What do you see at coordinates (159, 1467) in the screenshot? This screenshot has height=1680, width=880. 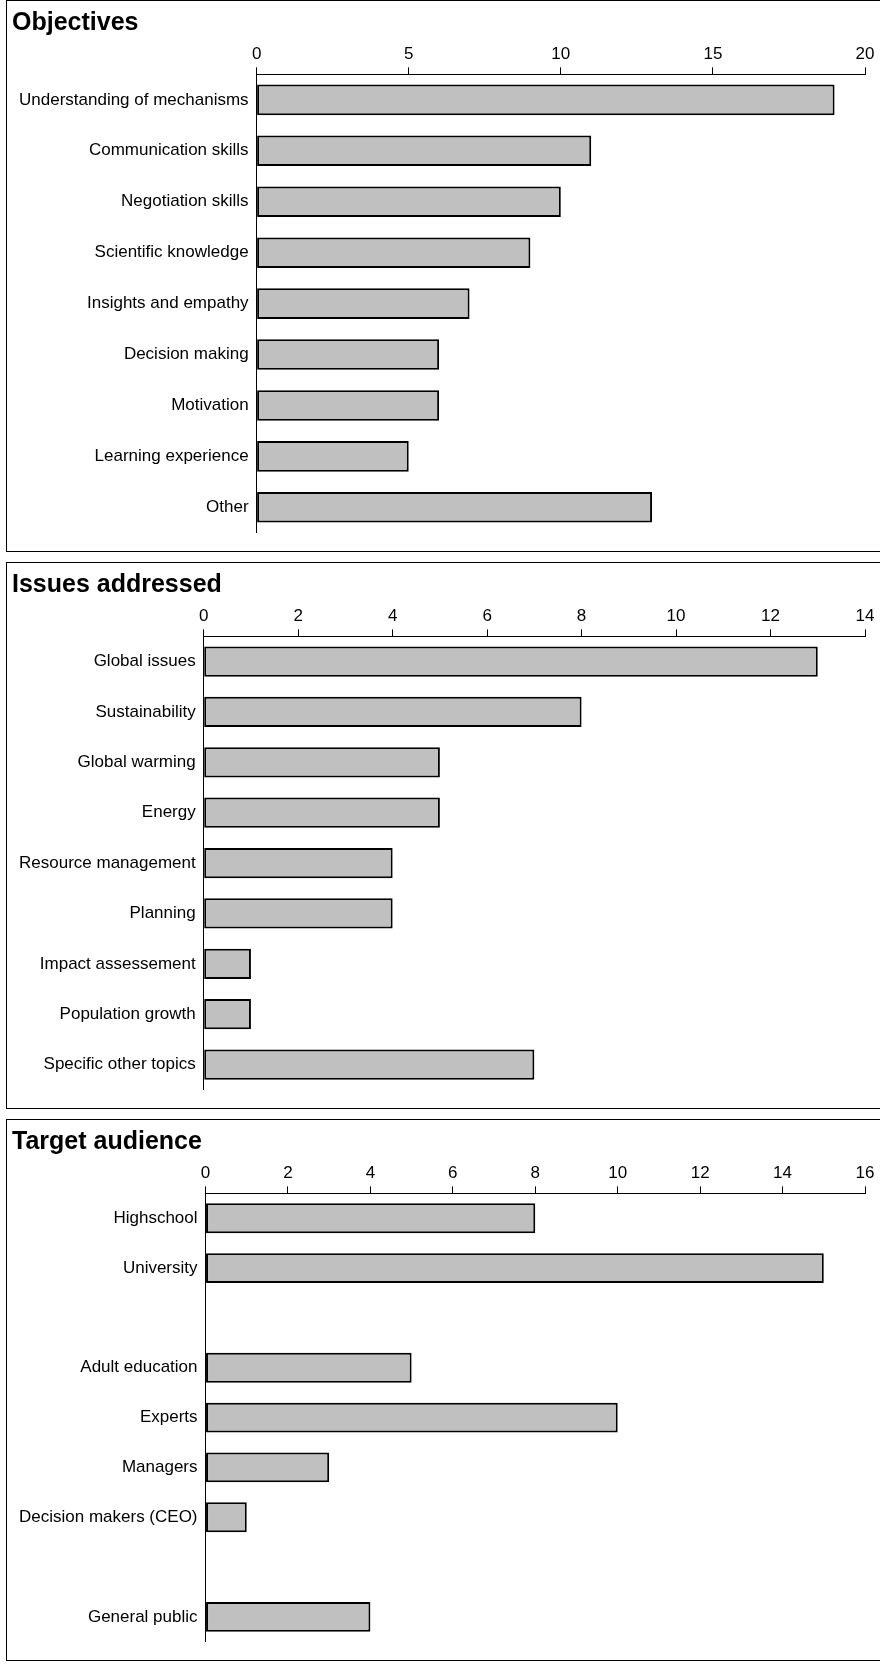 I see `y-tick-label: Managers` at bounding box center [159, 1467].